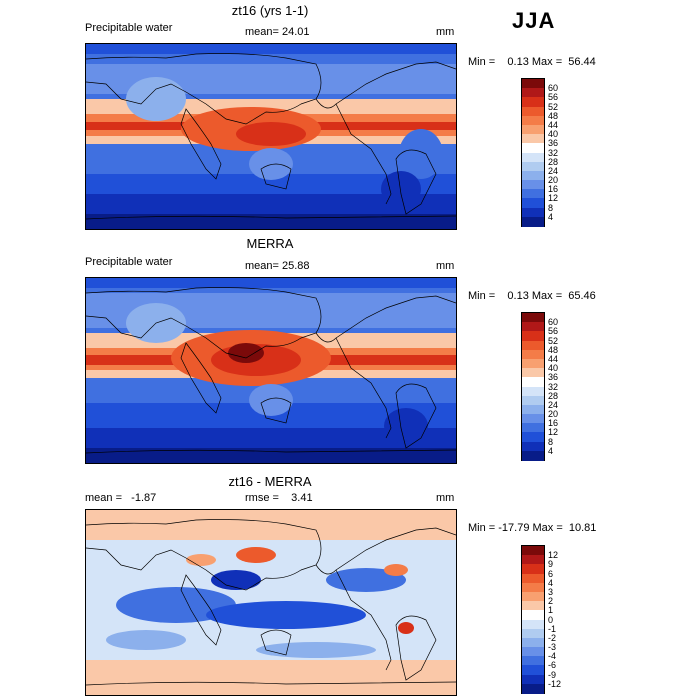 The width and height of the screenshot is (700, 700). Describe the element at coordinates (129, 28) in the screenshot. I see `panel-1-variable: Precipitable water` at that location.